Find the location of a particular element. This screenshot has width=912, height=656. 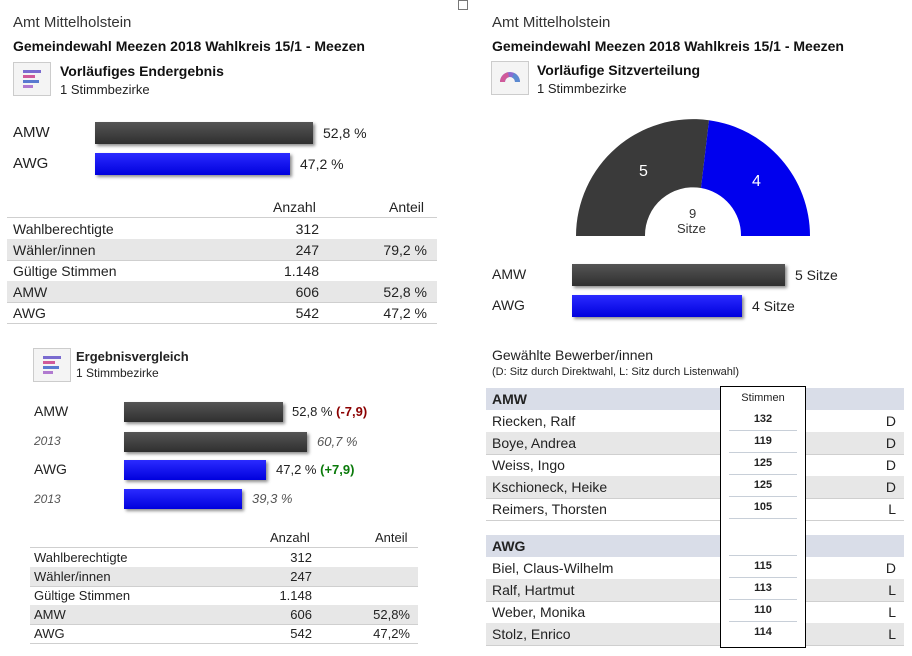

stimmen-cell: 132 is located at coordinates (763, 420).